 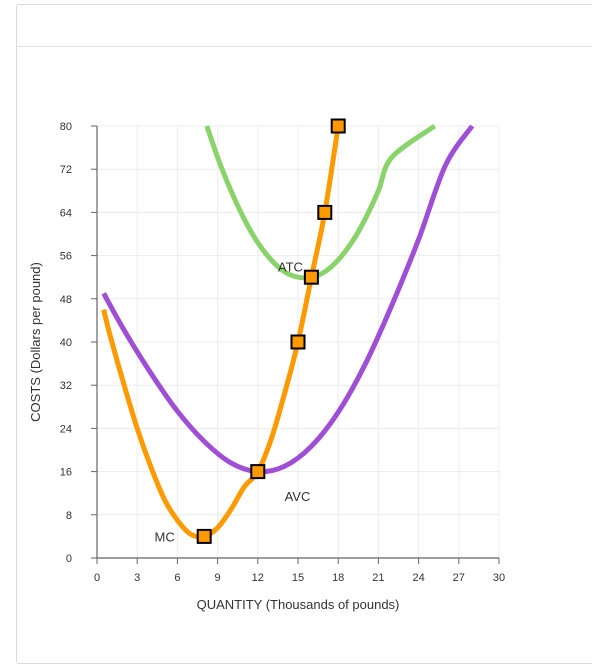 What do you see at coordinates (320, 202) in the screenshot?
I see `curve-atc` at bounding box center [320, 202].